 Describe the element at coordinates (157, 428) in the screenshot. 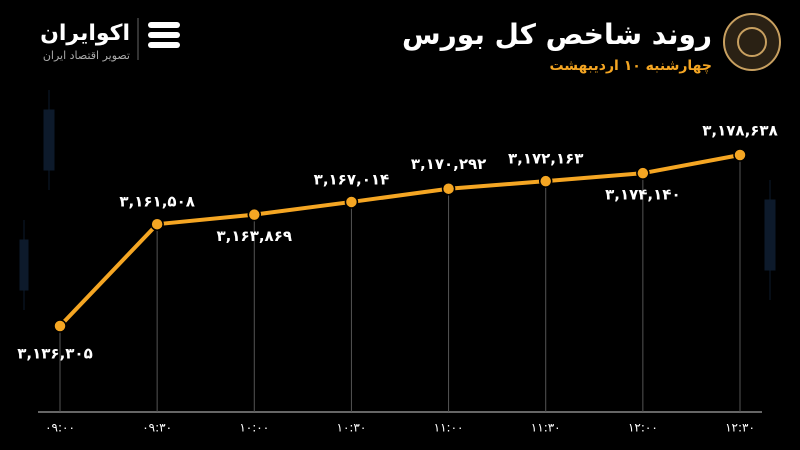

I see `x-tick-label: ۰۹:۳۰` at that location.